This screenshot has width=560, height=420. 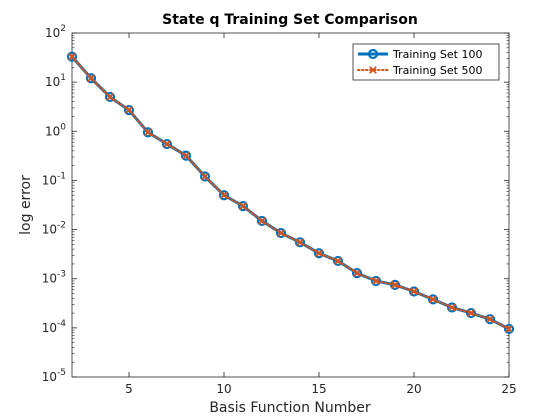 I want to click on y-tick-label: 10⁻³, so click(x=54, y=278).